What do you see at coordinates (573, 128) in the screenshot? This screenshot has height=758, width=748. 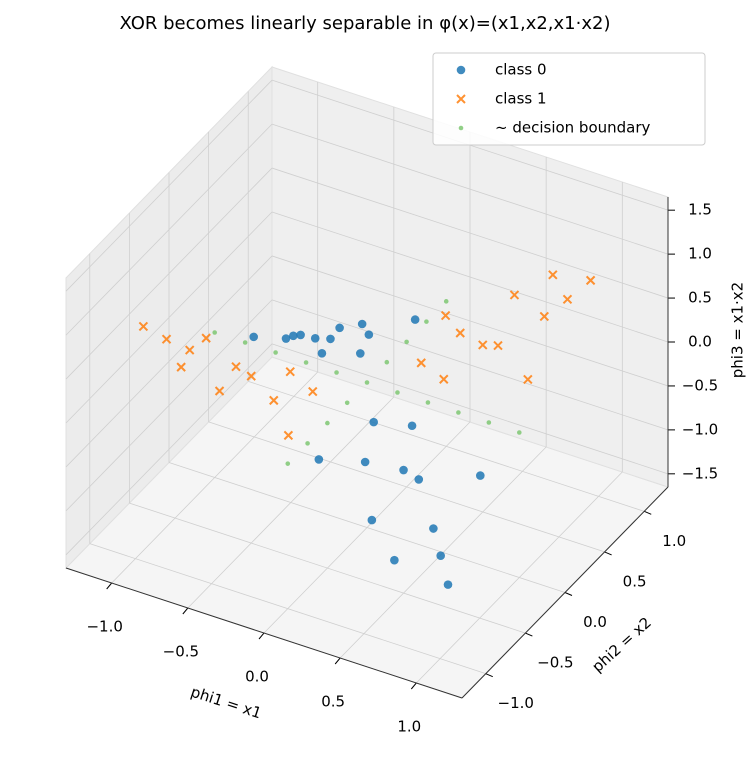 I see `legend-label: ~ decision boundary` at bounding box center [573, 128].